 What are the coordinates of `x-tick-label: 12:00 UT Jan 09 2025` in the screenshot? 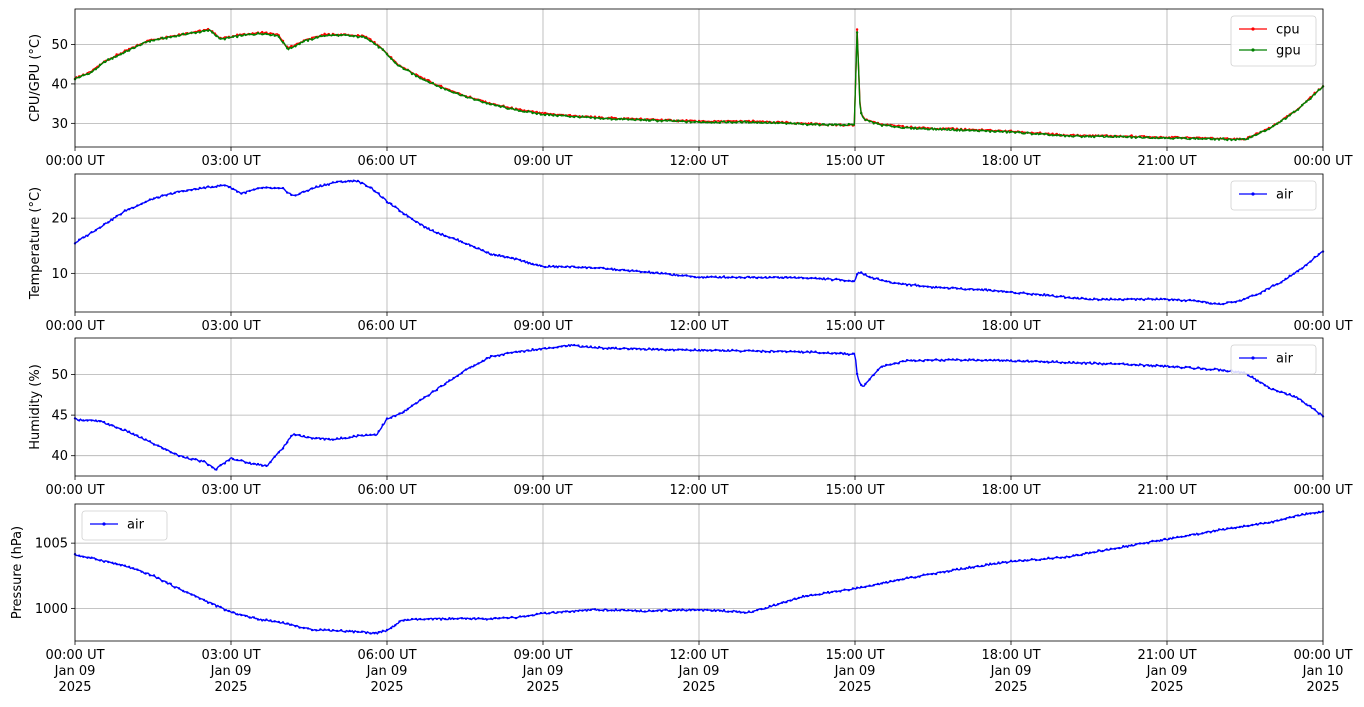 It's located at (698, 671).